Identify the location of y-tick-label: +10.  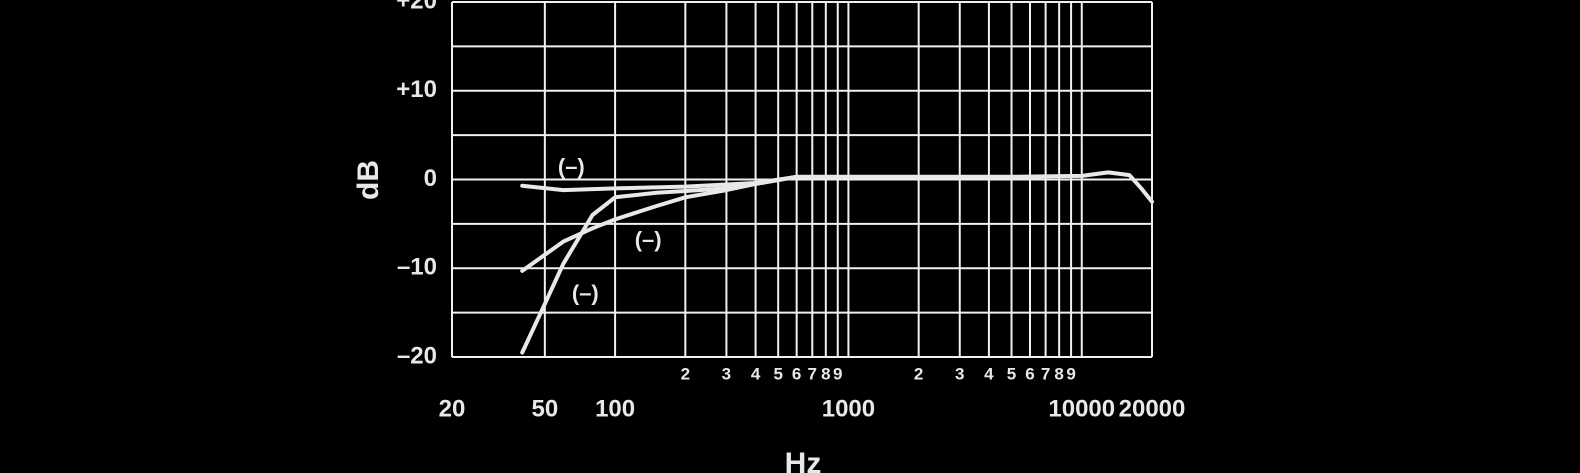
(416, 89).